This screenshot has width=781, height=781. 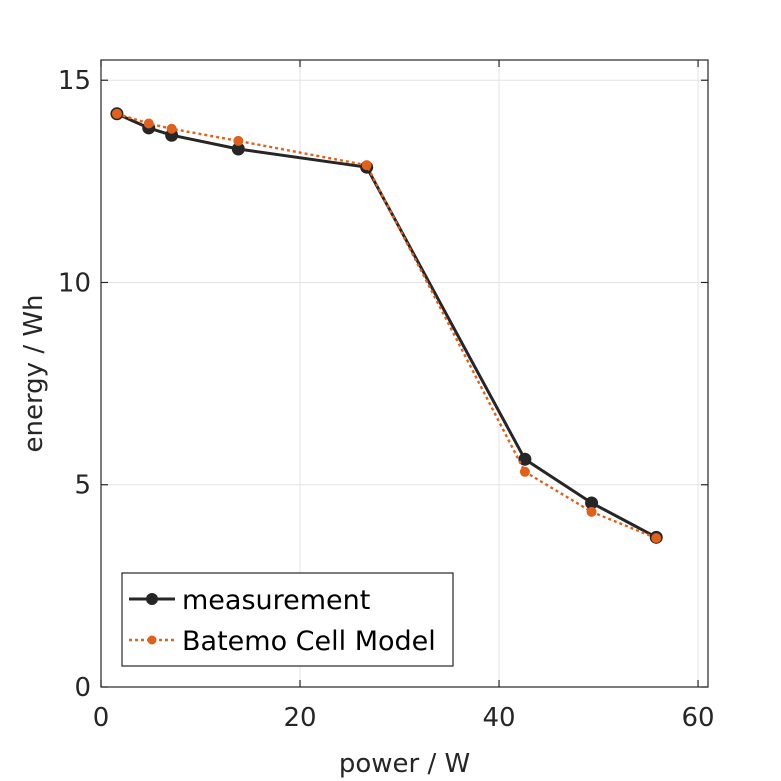 What do you see at coordinates (299, 718) in the screenshot?
I see `x-tick-label: 20` at bounding box center [299, 718].